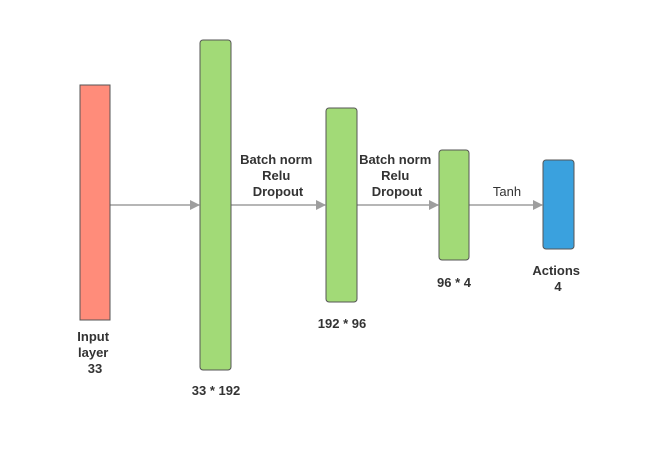  I want to click on connection-3-4-label: Tanh, so click(507, 191).